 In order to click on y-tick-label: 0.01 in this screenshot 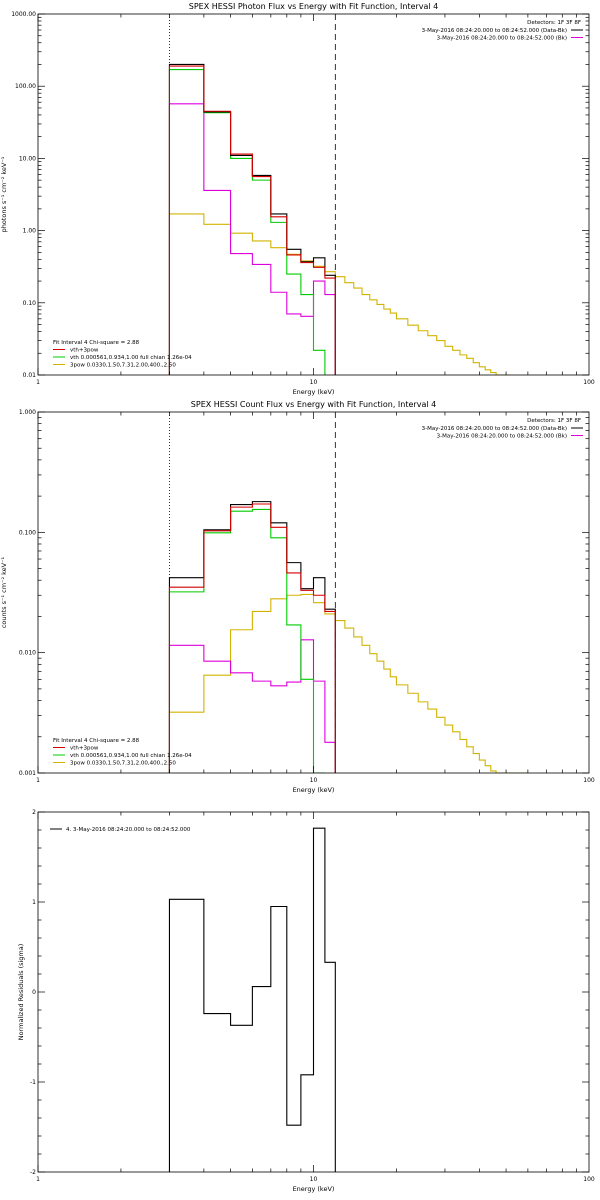, I will do `click(30, 375)`.